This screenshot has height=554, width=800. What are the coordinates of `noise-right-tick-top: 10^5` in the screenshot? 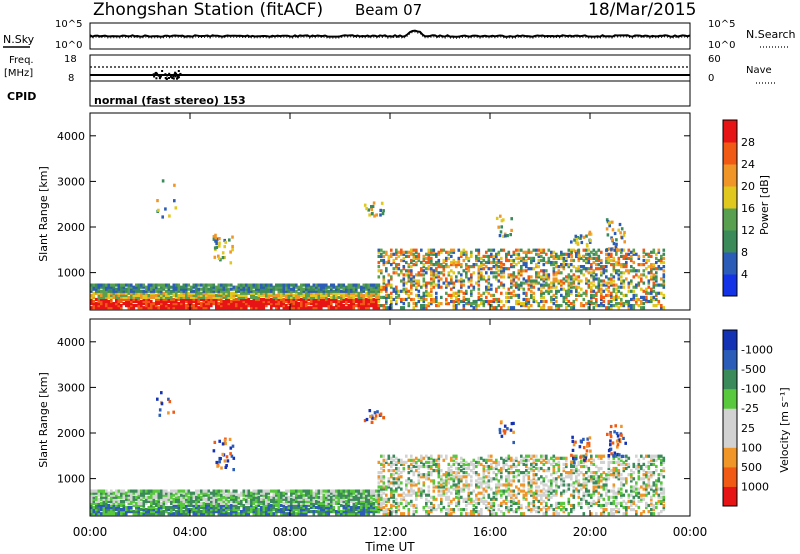 It's located at (721, 24).